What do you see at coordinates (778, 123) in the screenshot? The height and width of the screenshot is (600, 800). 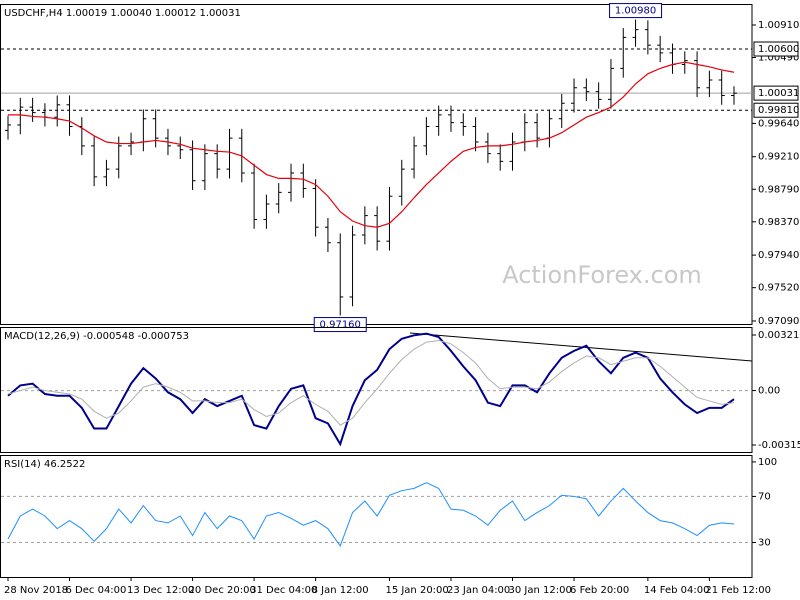 I see `y-tick-label: 0.99640` at bounding box center [778, 123].